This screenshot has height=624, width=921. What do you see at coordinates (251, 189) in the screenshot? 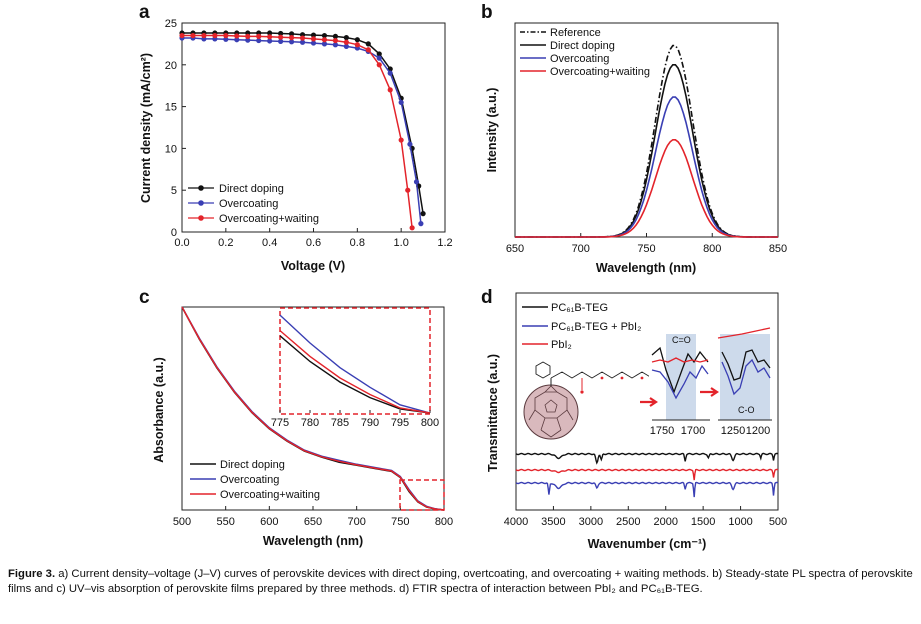
I see `legend-direct-doping: Direct doping` at bounding box center [251, 189].